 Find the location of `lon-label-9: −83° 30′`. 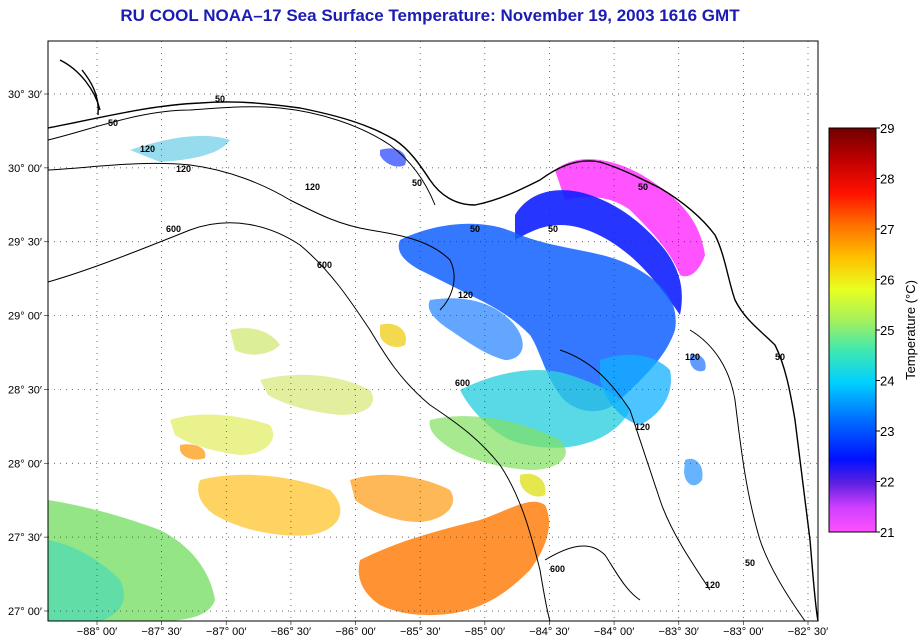

lon-label-9: −83° 30′ is located at coordinates (679, 632).